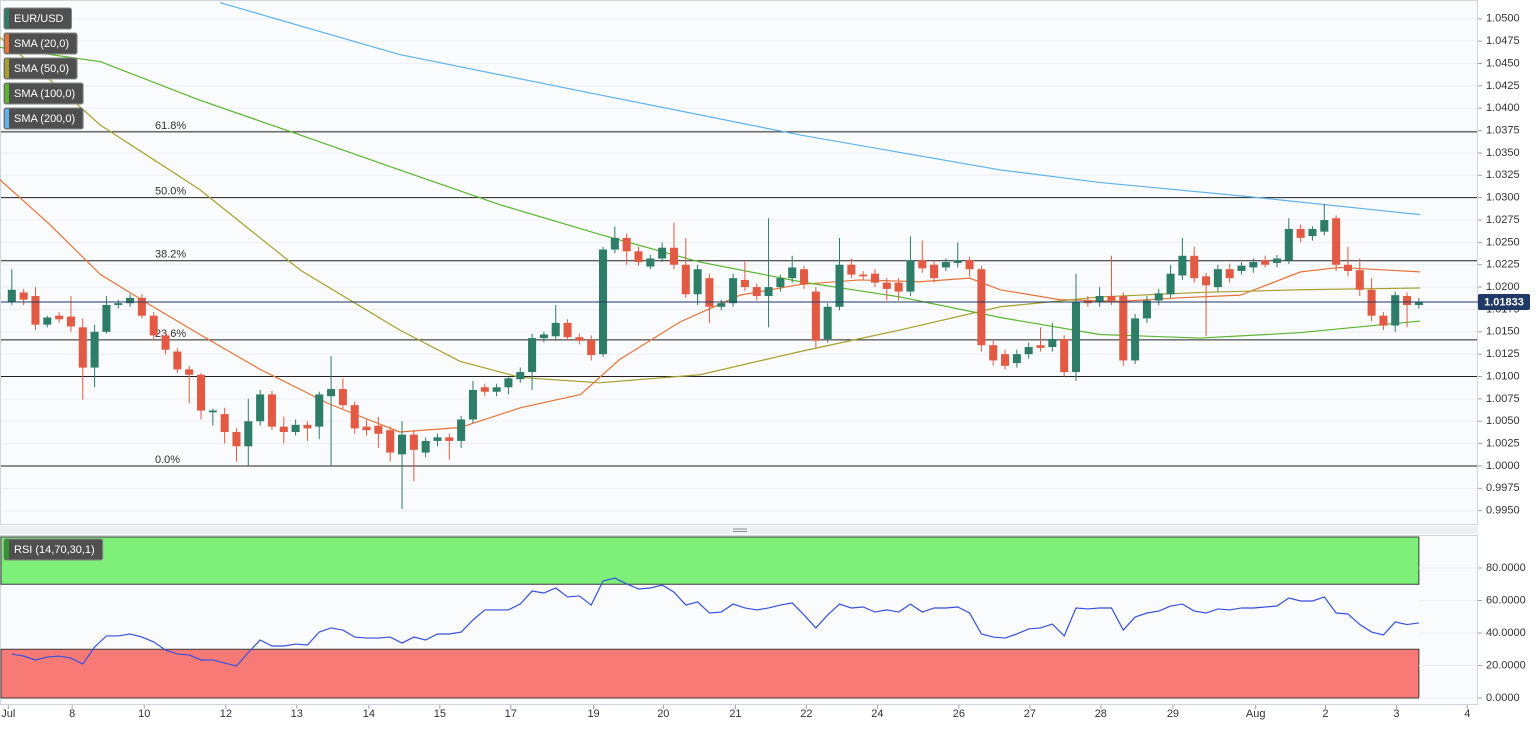 The image size is (1536, 730). What do you see at coordinates (54, 550) in the screenshot?
I see `legend-label: RSI (14,70,30,1)` at bounding box center [54, 550].